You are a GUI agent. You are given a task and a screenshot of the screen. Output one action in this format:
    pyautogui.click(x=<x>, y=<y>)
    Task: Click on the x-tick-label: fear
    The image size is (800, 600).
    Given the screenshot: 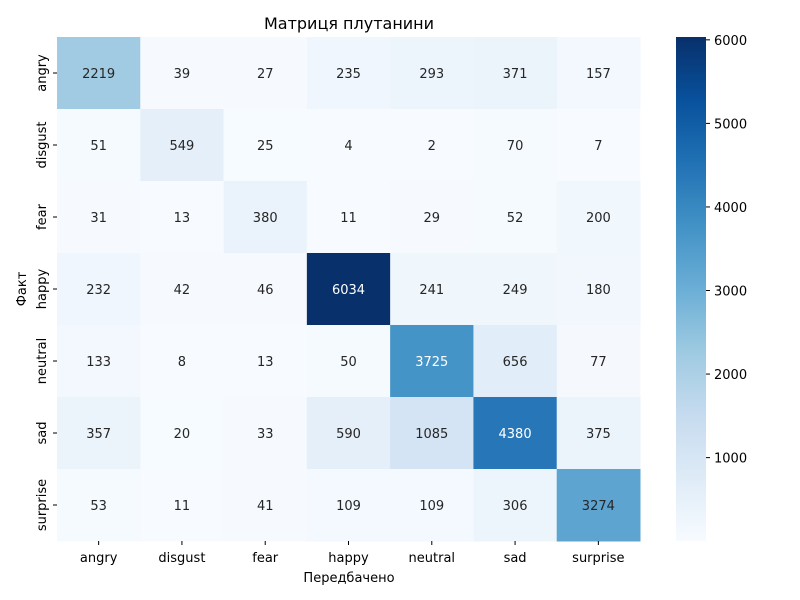 What is the action you would take?
    pyautogui.click(x=265, y=558)
    